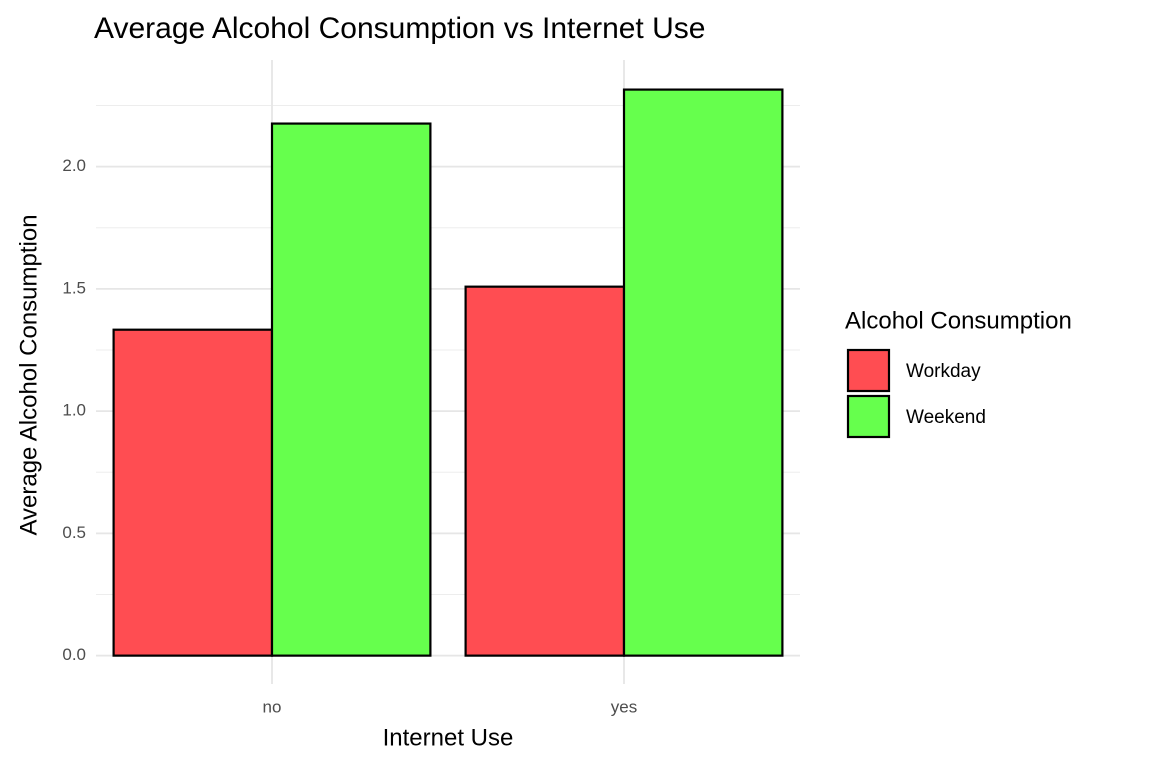 Image resolution: width=1152 pixels, height=768 pixels. I want to click on y-tick-label: 2.0, so click(74, 165).